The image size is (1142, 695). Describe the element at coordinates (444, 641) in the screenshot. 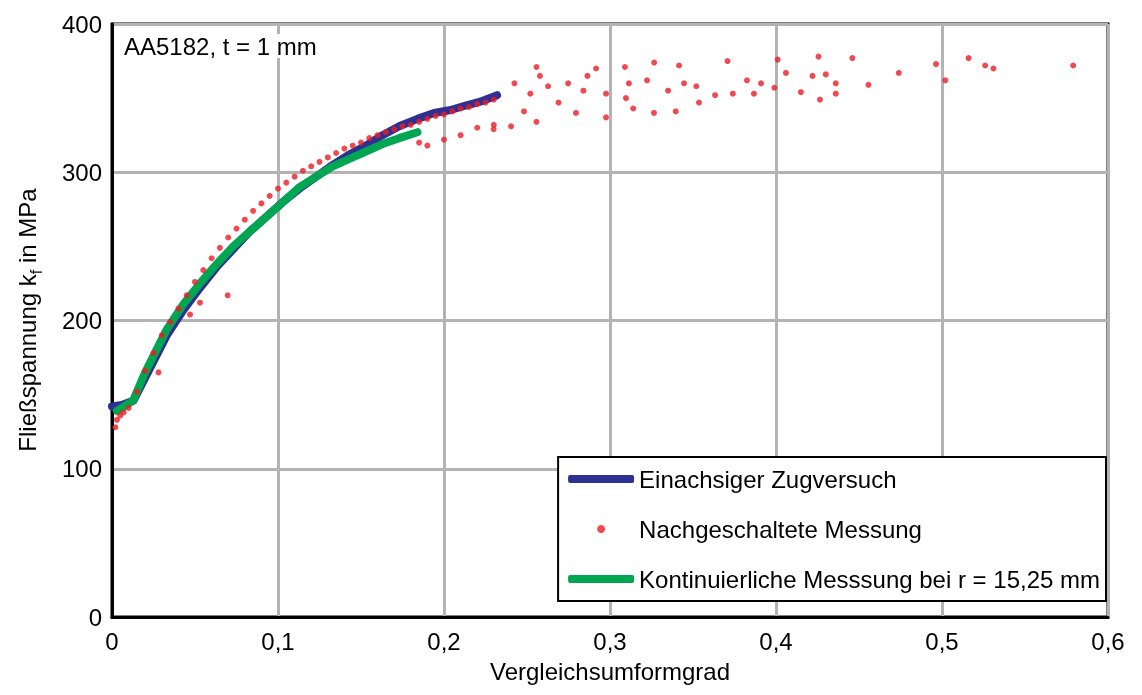

I see `x-tick-label: 0,2` at that location.